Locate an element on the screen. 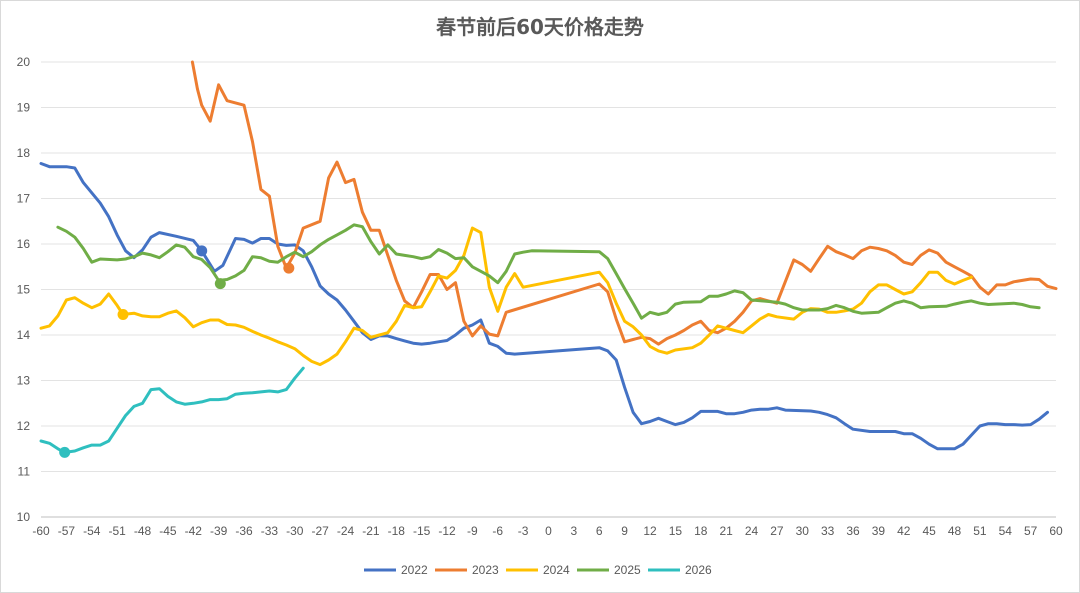 The image size is (1080, 593). x-tick-label: -57 is located at coordinates (67, 531).